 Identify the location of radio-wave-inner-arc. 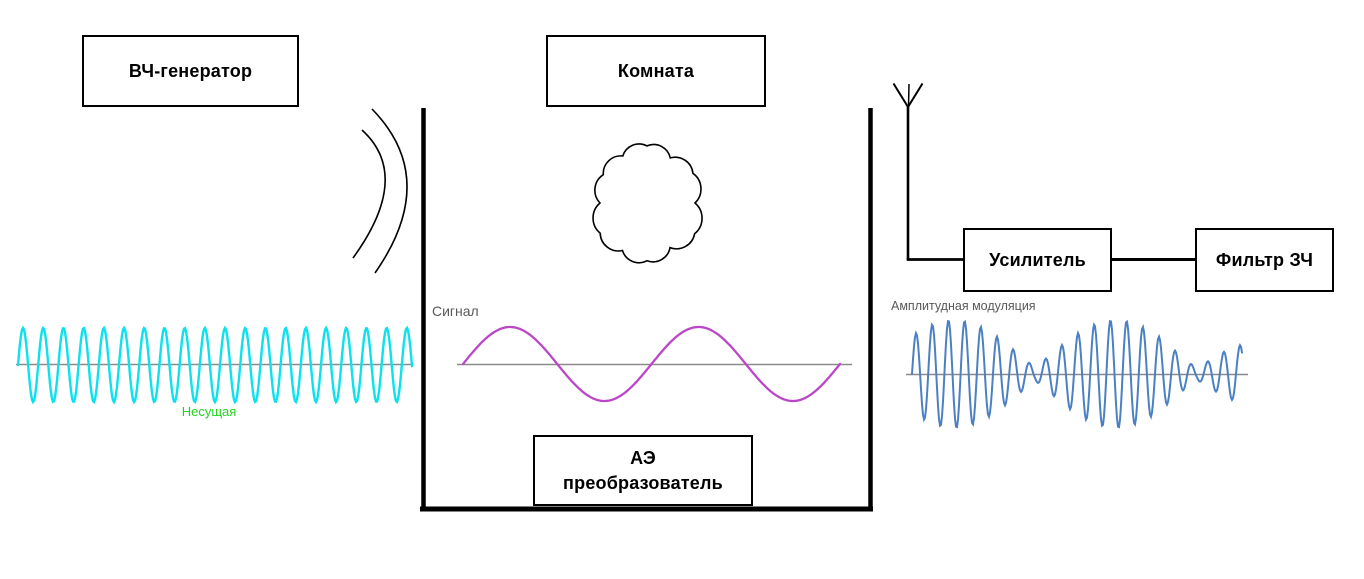
(369, 194).